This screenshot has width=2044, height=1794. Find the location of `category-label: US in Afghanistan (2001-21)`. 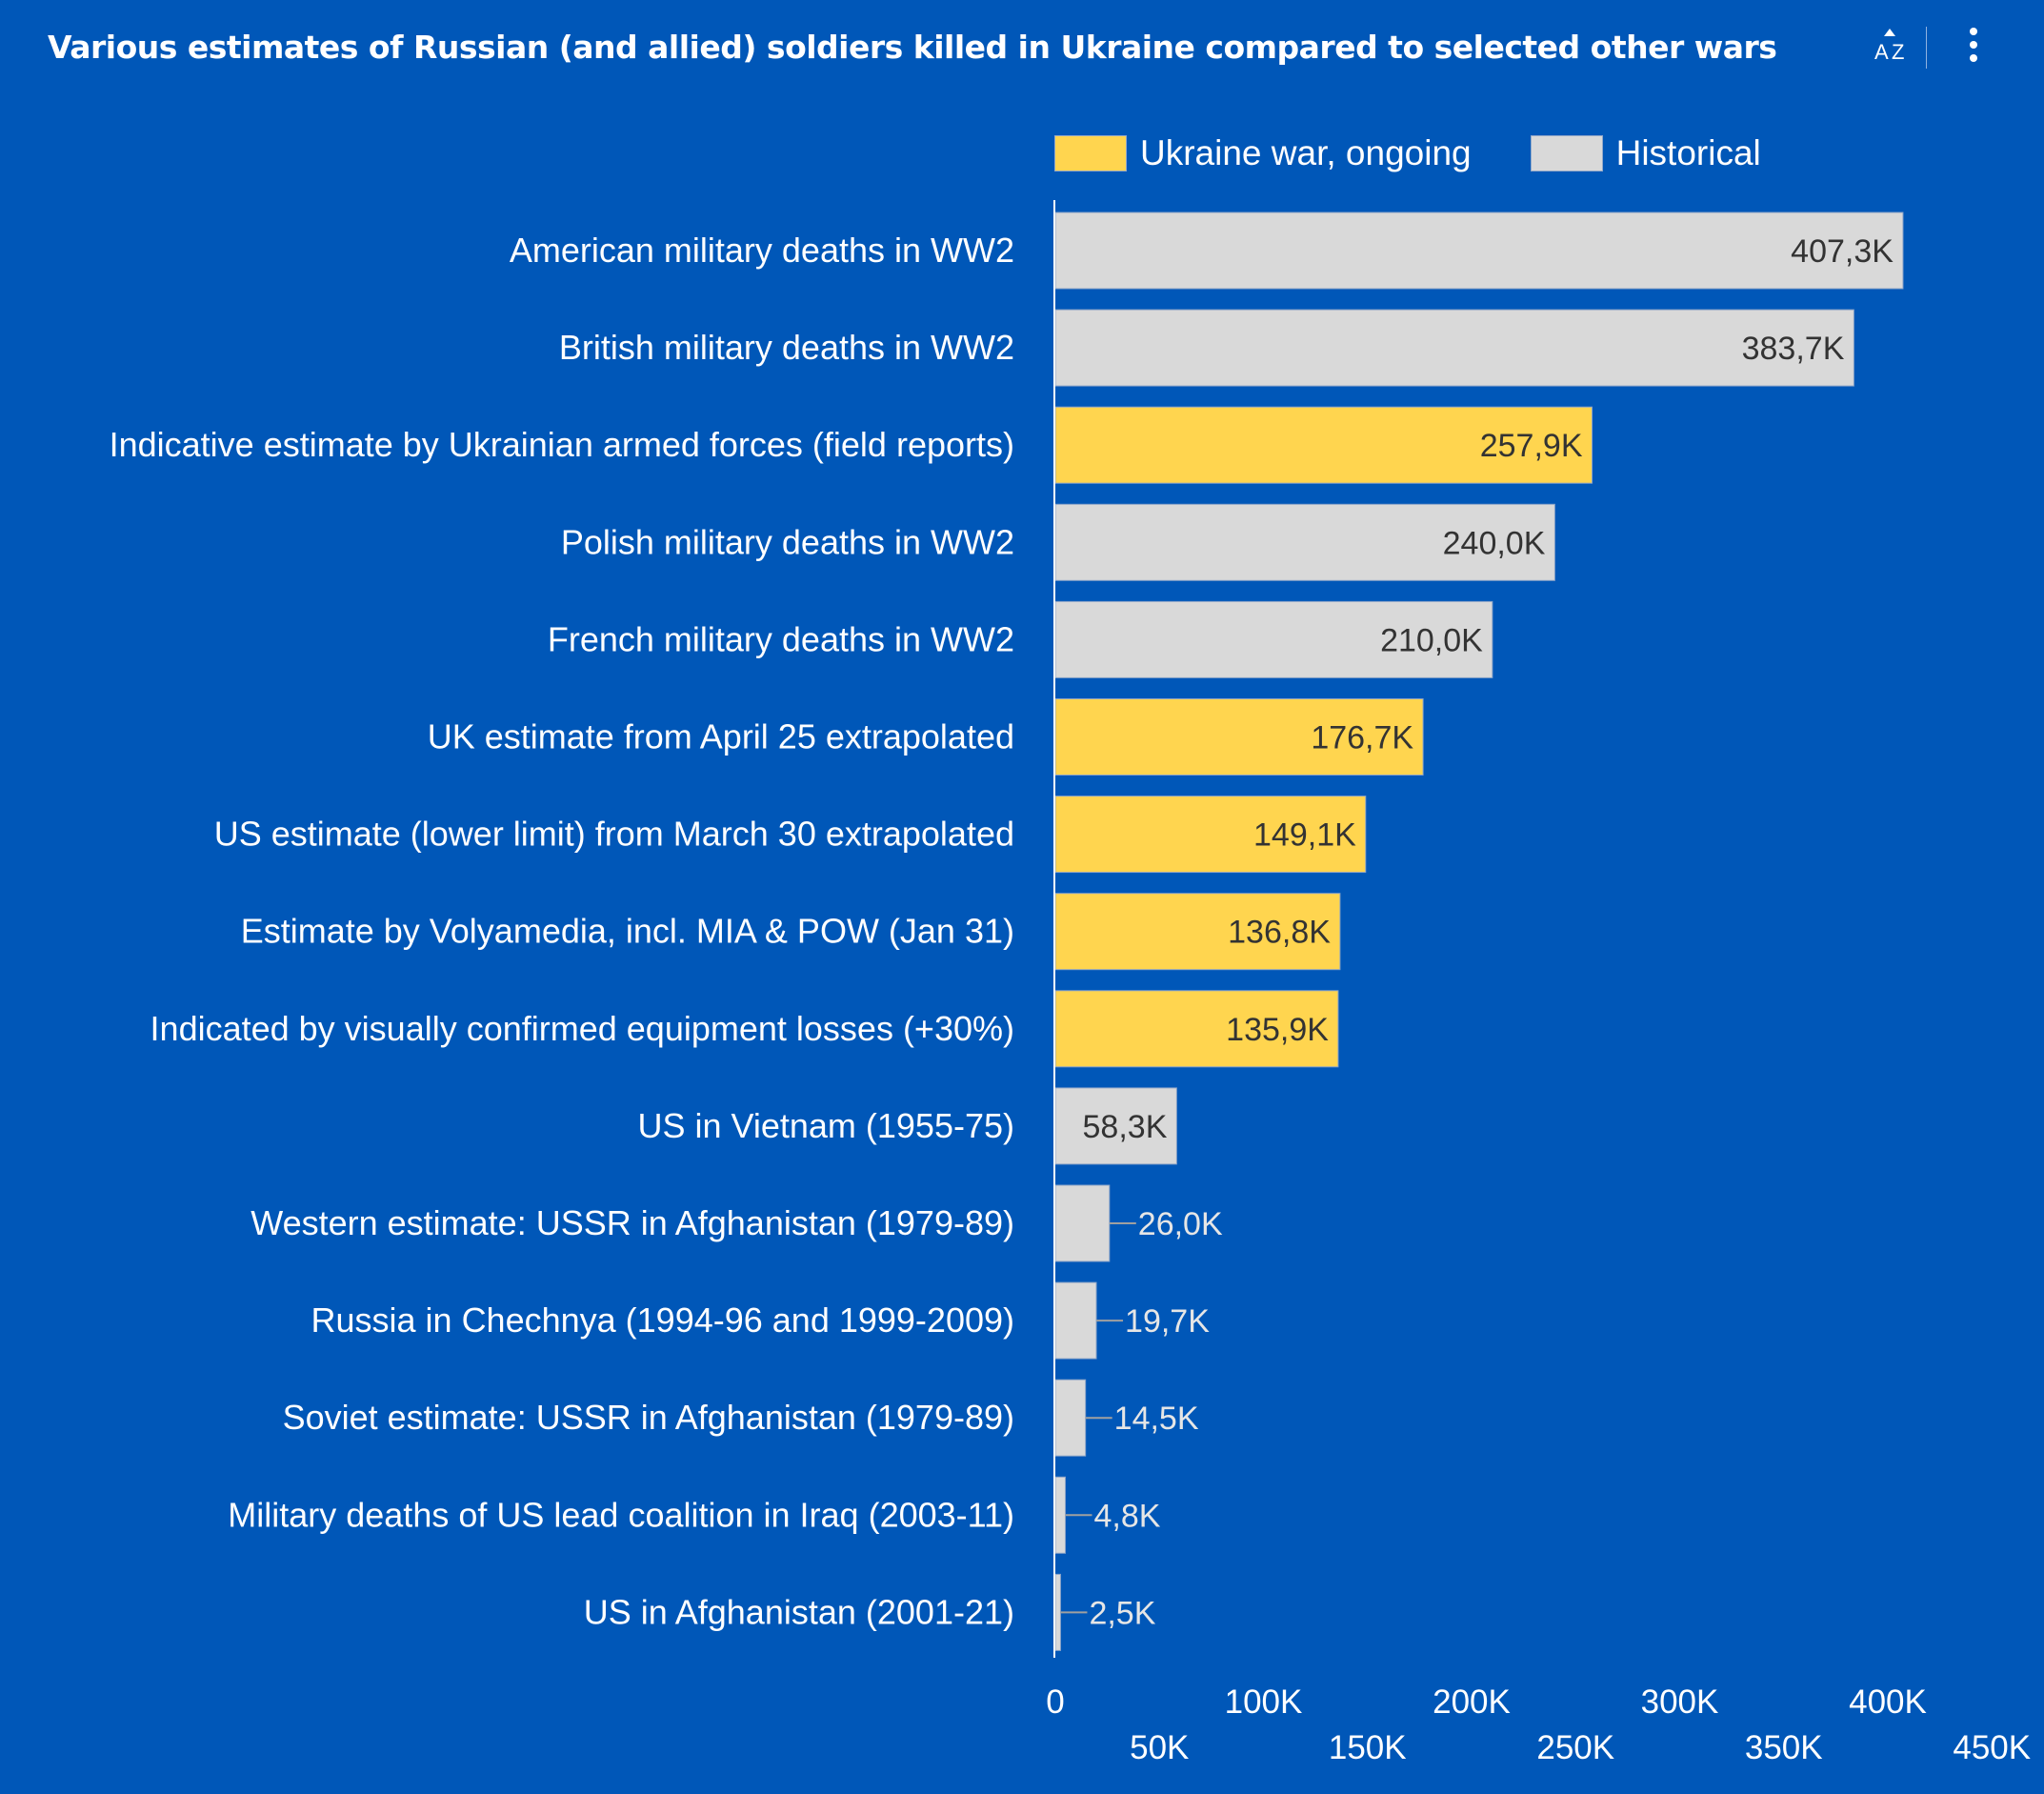

category-label: US in Afghanistan (2001-21) is located at coordinates (799, 1611).